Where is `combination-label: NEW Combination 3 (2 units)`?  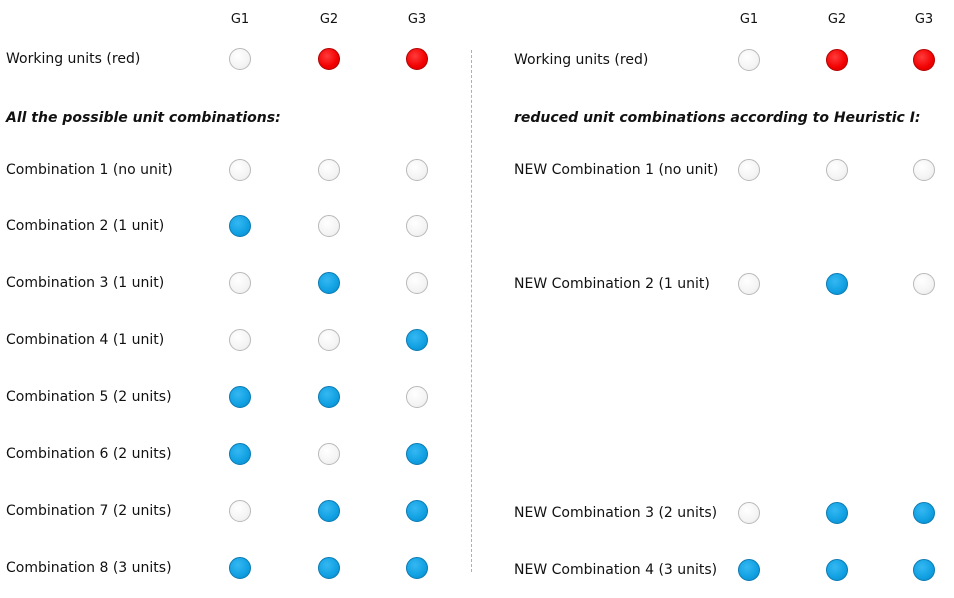
combination-label: NEW Combination 3 (2 units) is located at coordinates (616, 513).